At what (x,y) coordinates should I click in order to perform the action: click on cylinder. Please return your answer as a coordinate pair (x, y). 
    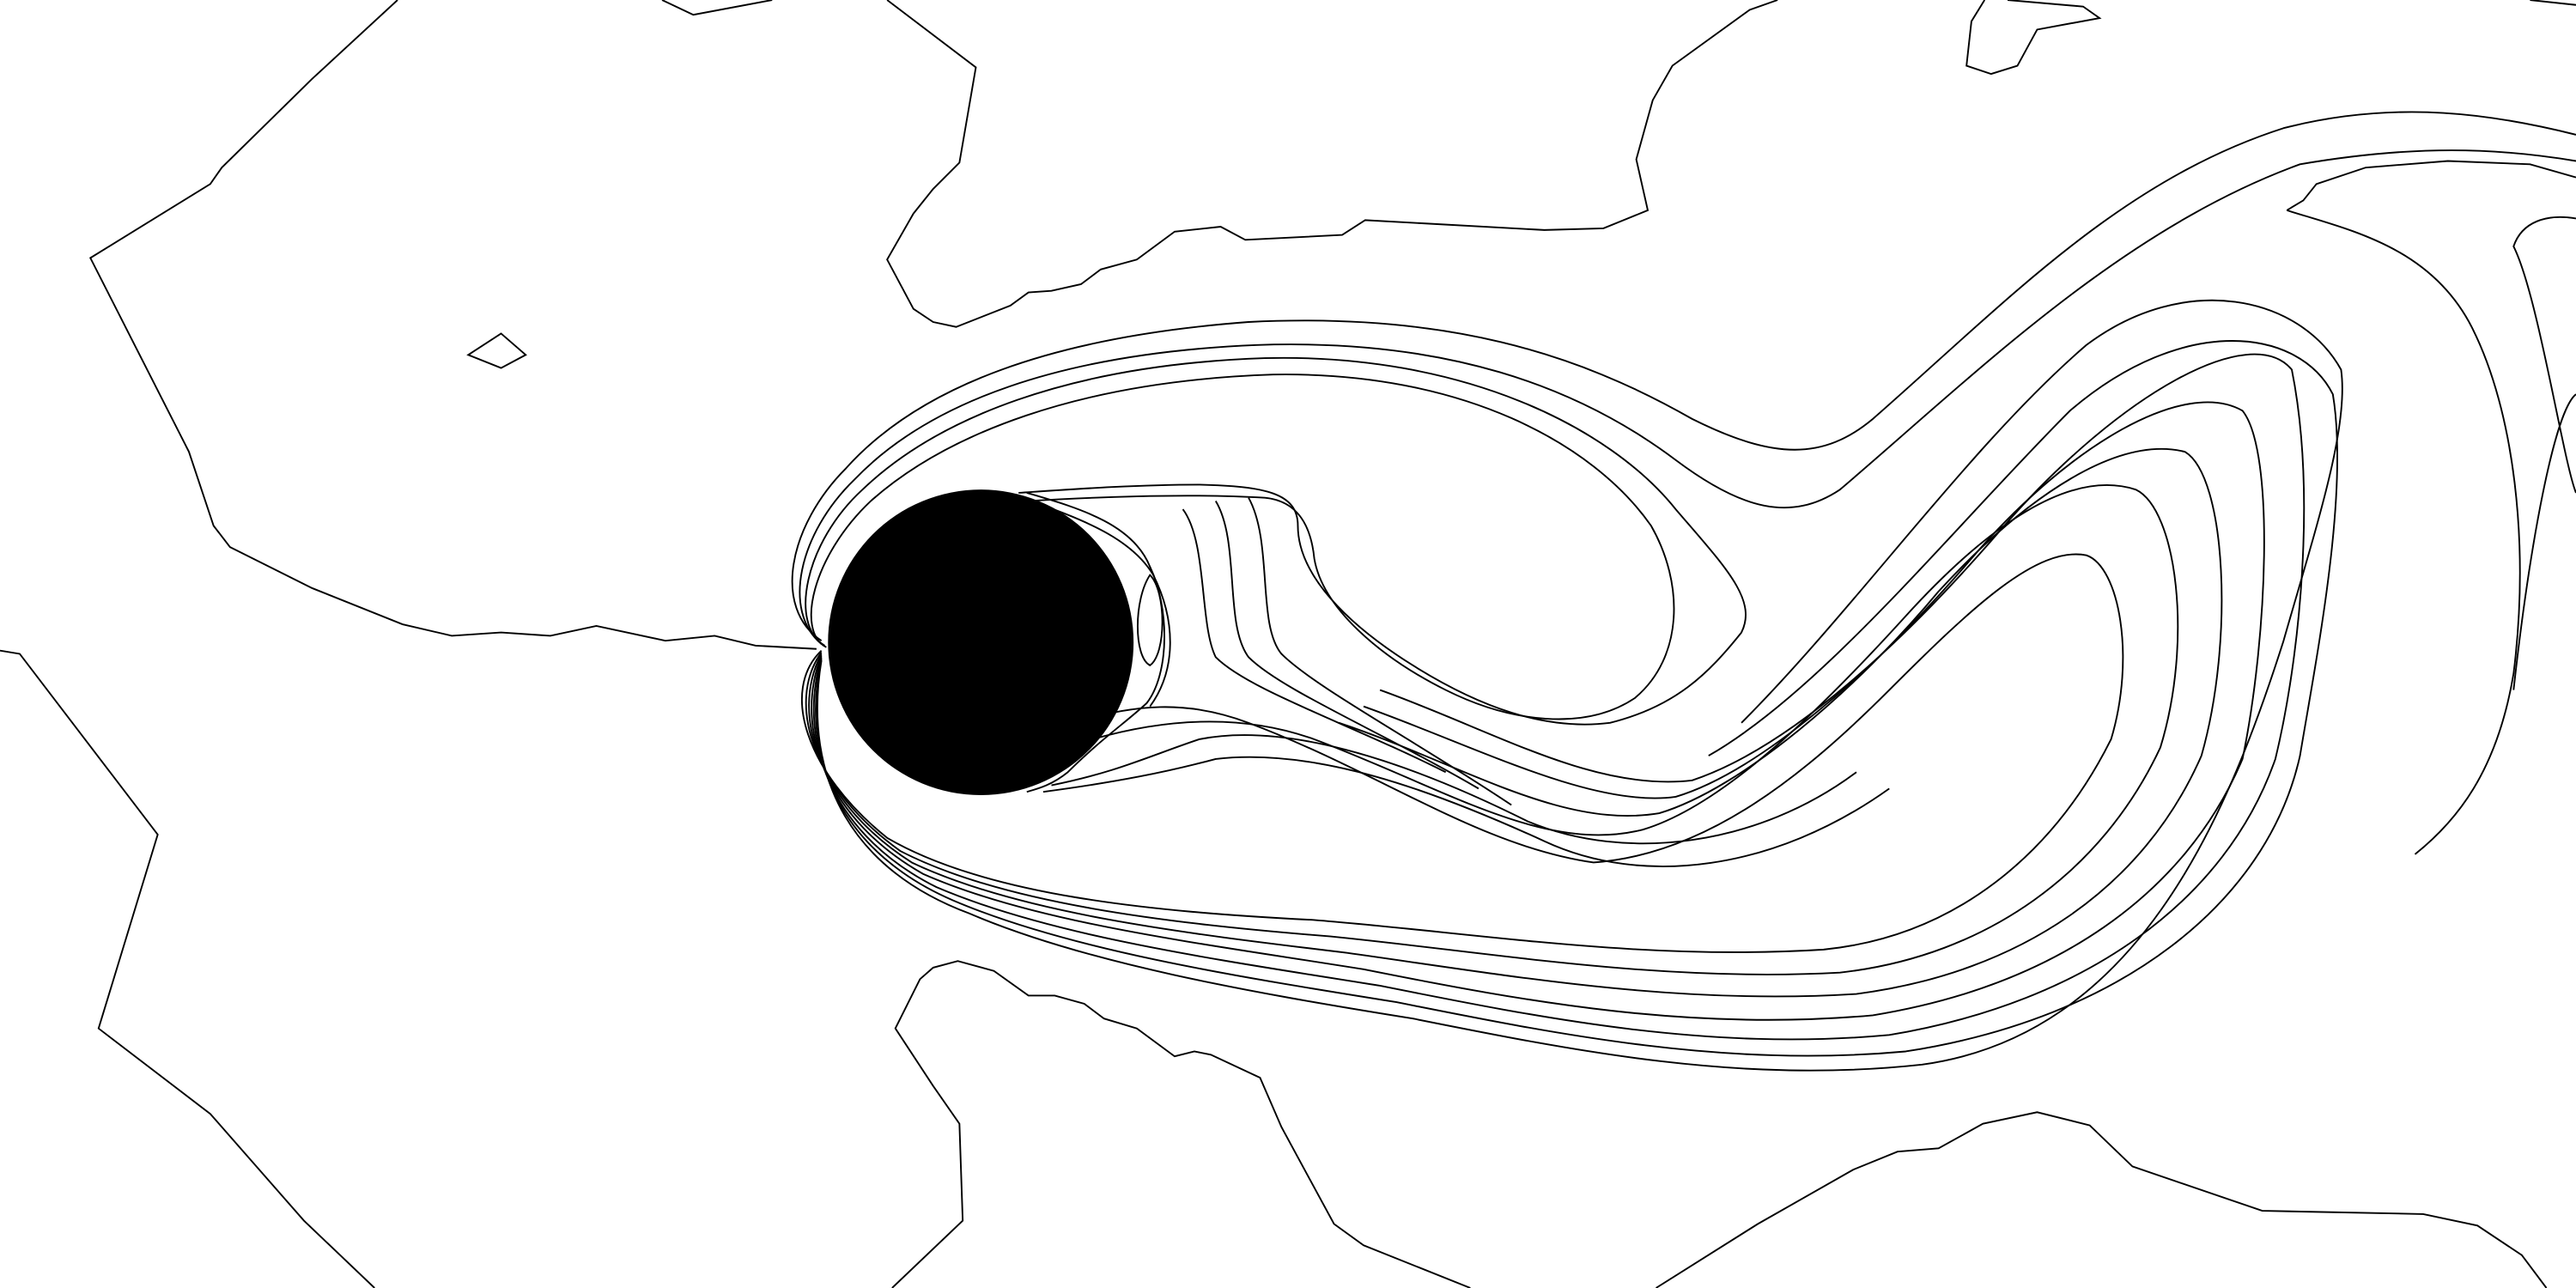
    Looking at the image, I should click on (981, 642).